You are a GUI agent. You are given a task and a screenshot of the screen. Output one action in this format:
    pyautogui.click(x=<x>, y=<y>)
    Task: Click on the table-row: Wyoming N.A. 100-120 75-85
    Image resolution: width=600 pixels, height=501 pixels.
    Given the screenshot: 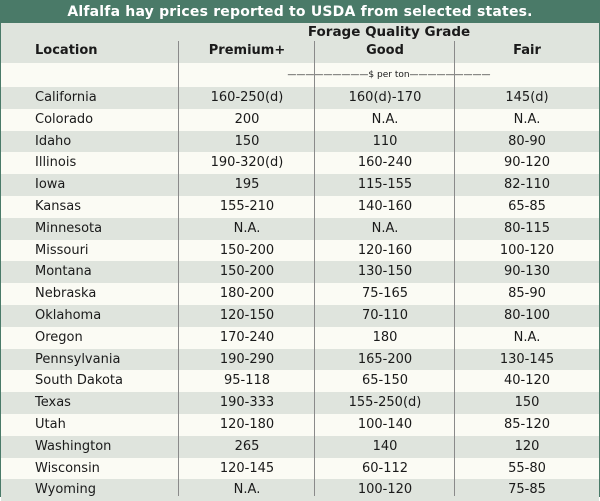 What is the action you would take?
    pyautogui.click(x=300, y=490)
    